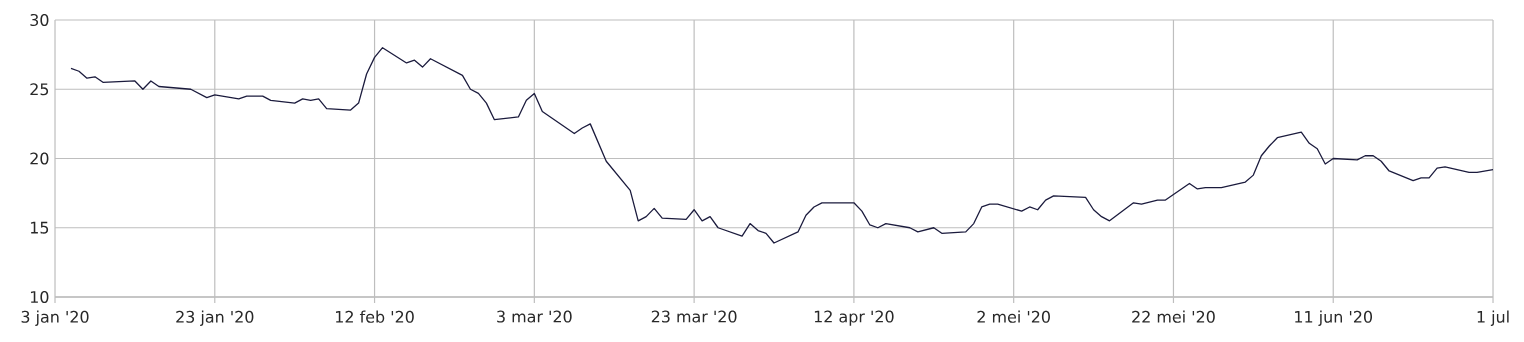 The image size is (1524, 342). Describe the element at coordinates (534, 316) in the screenshot. I see `x-tick-label: 3 mar '20` at that location.